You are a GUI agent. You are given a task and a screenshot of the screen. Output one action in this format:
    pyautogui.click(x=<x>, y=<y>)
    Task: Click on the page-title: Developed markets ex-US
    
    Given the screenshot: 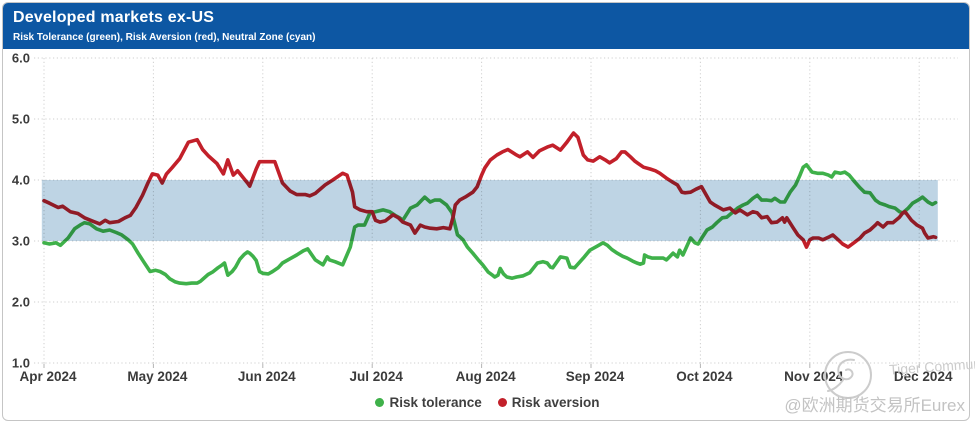 What is the action you would take?
    pyautogui.click(x=114, y=17)
    